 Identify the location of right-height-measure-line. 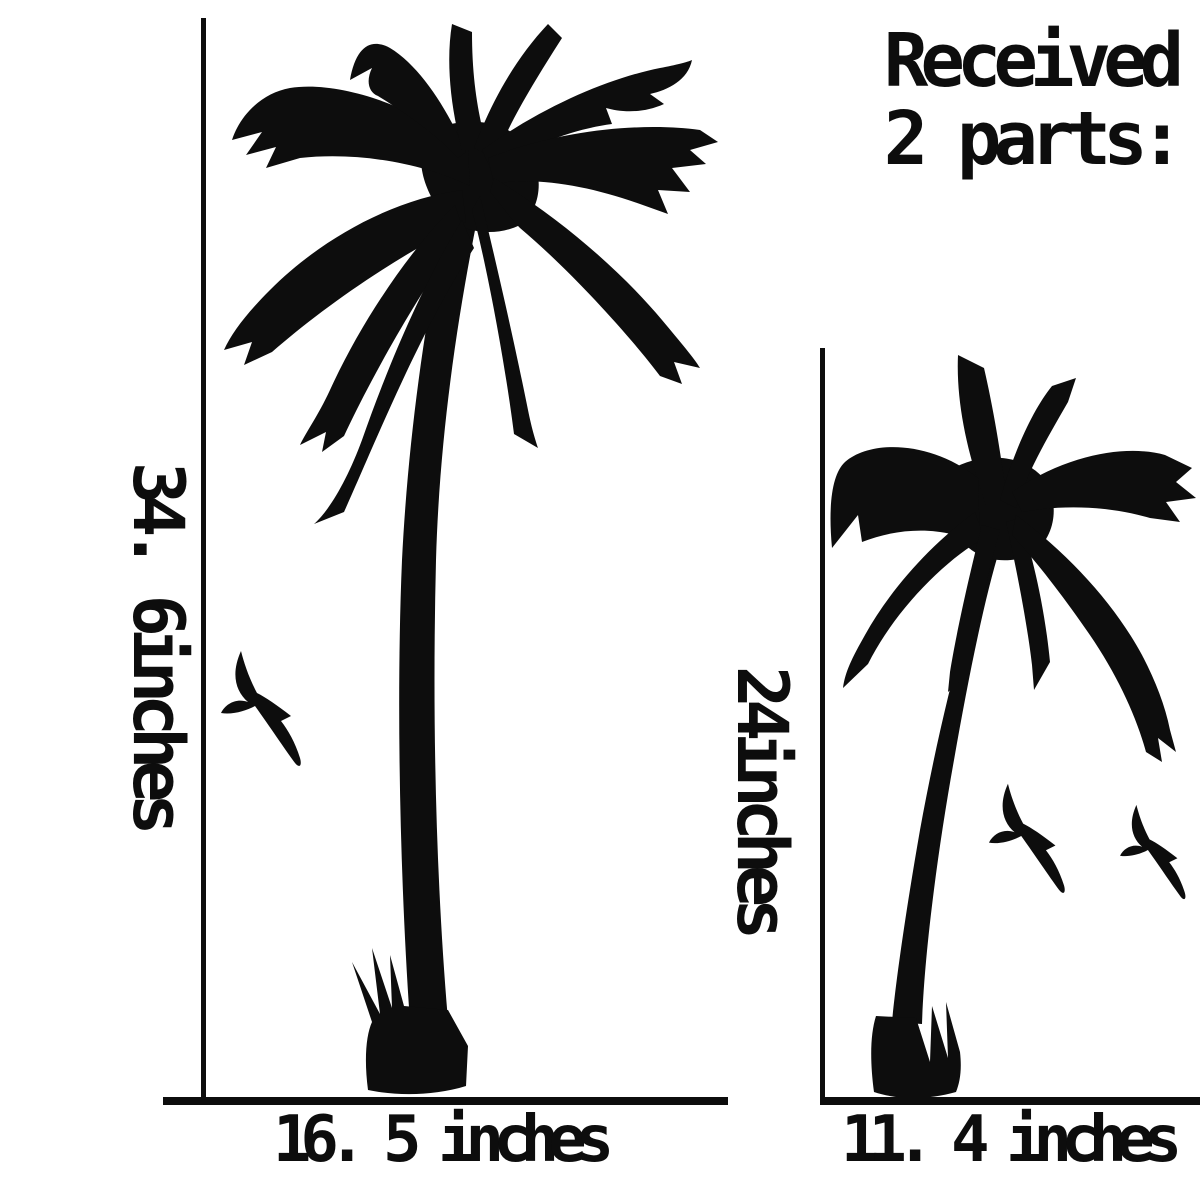
(822, 726).